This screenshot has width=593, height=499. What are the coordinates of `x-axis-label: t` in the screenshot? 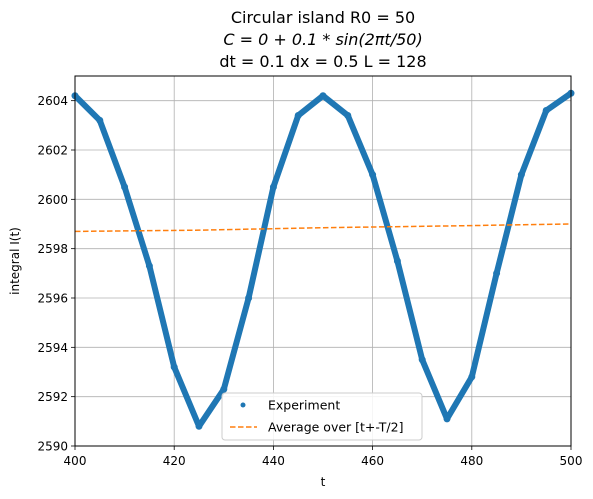 It's located at (323, 482).